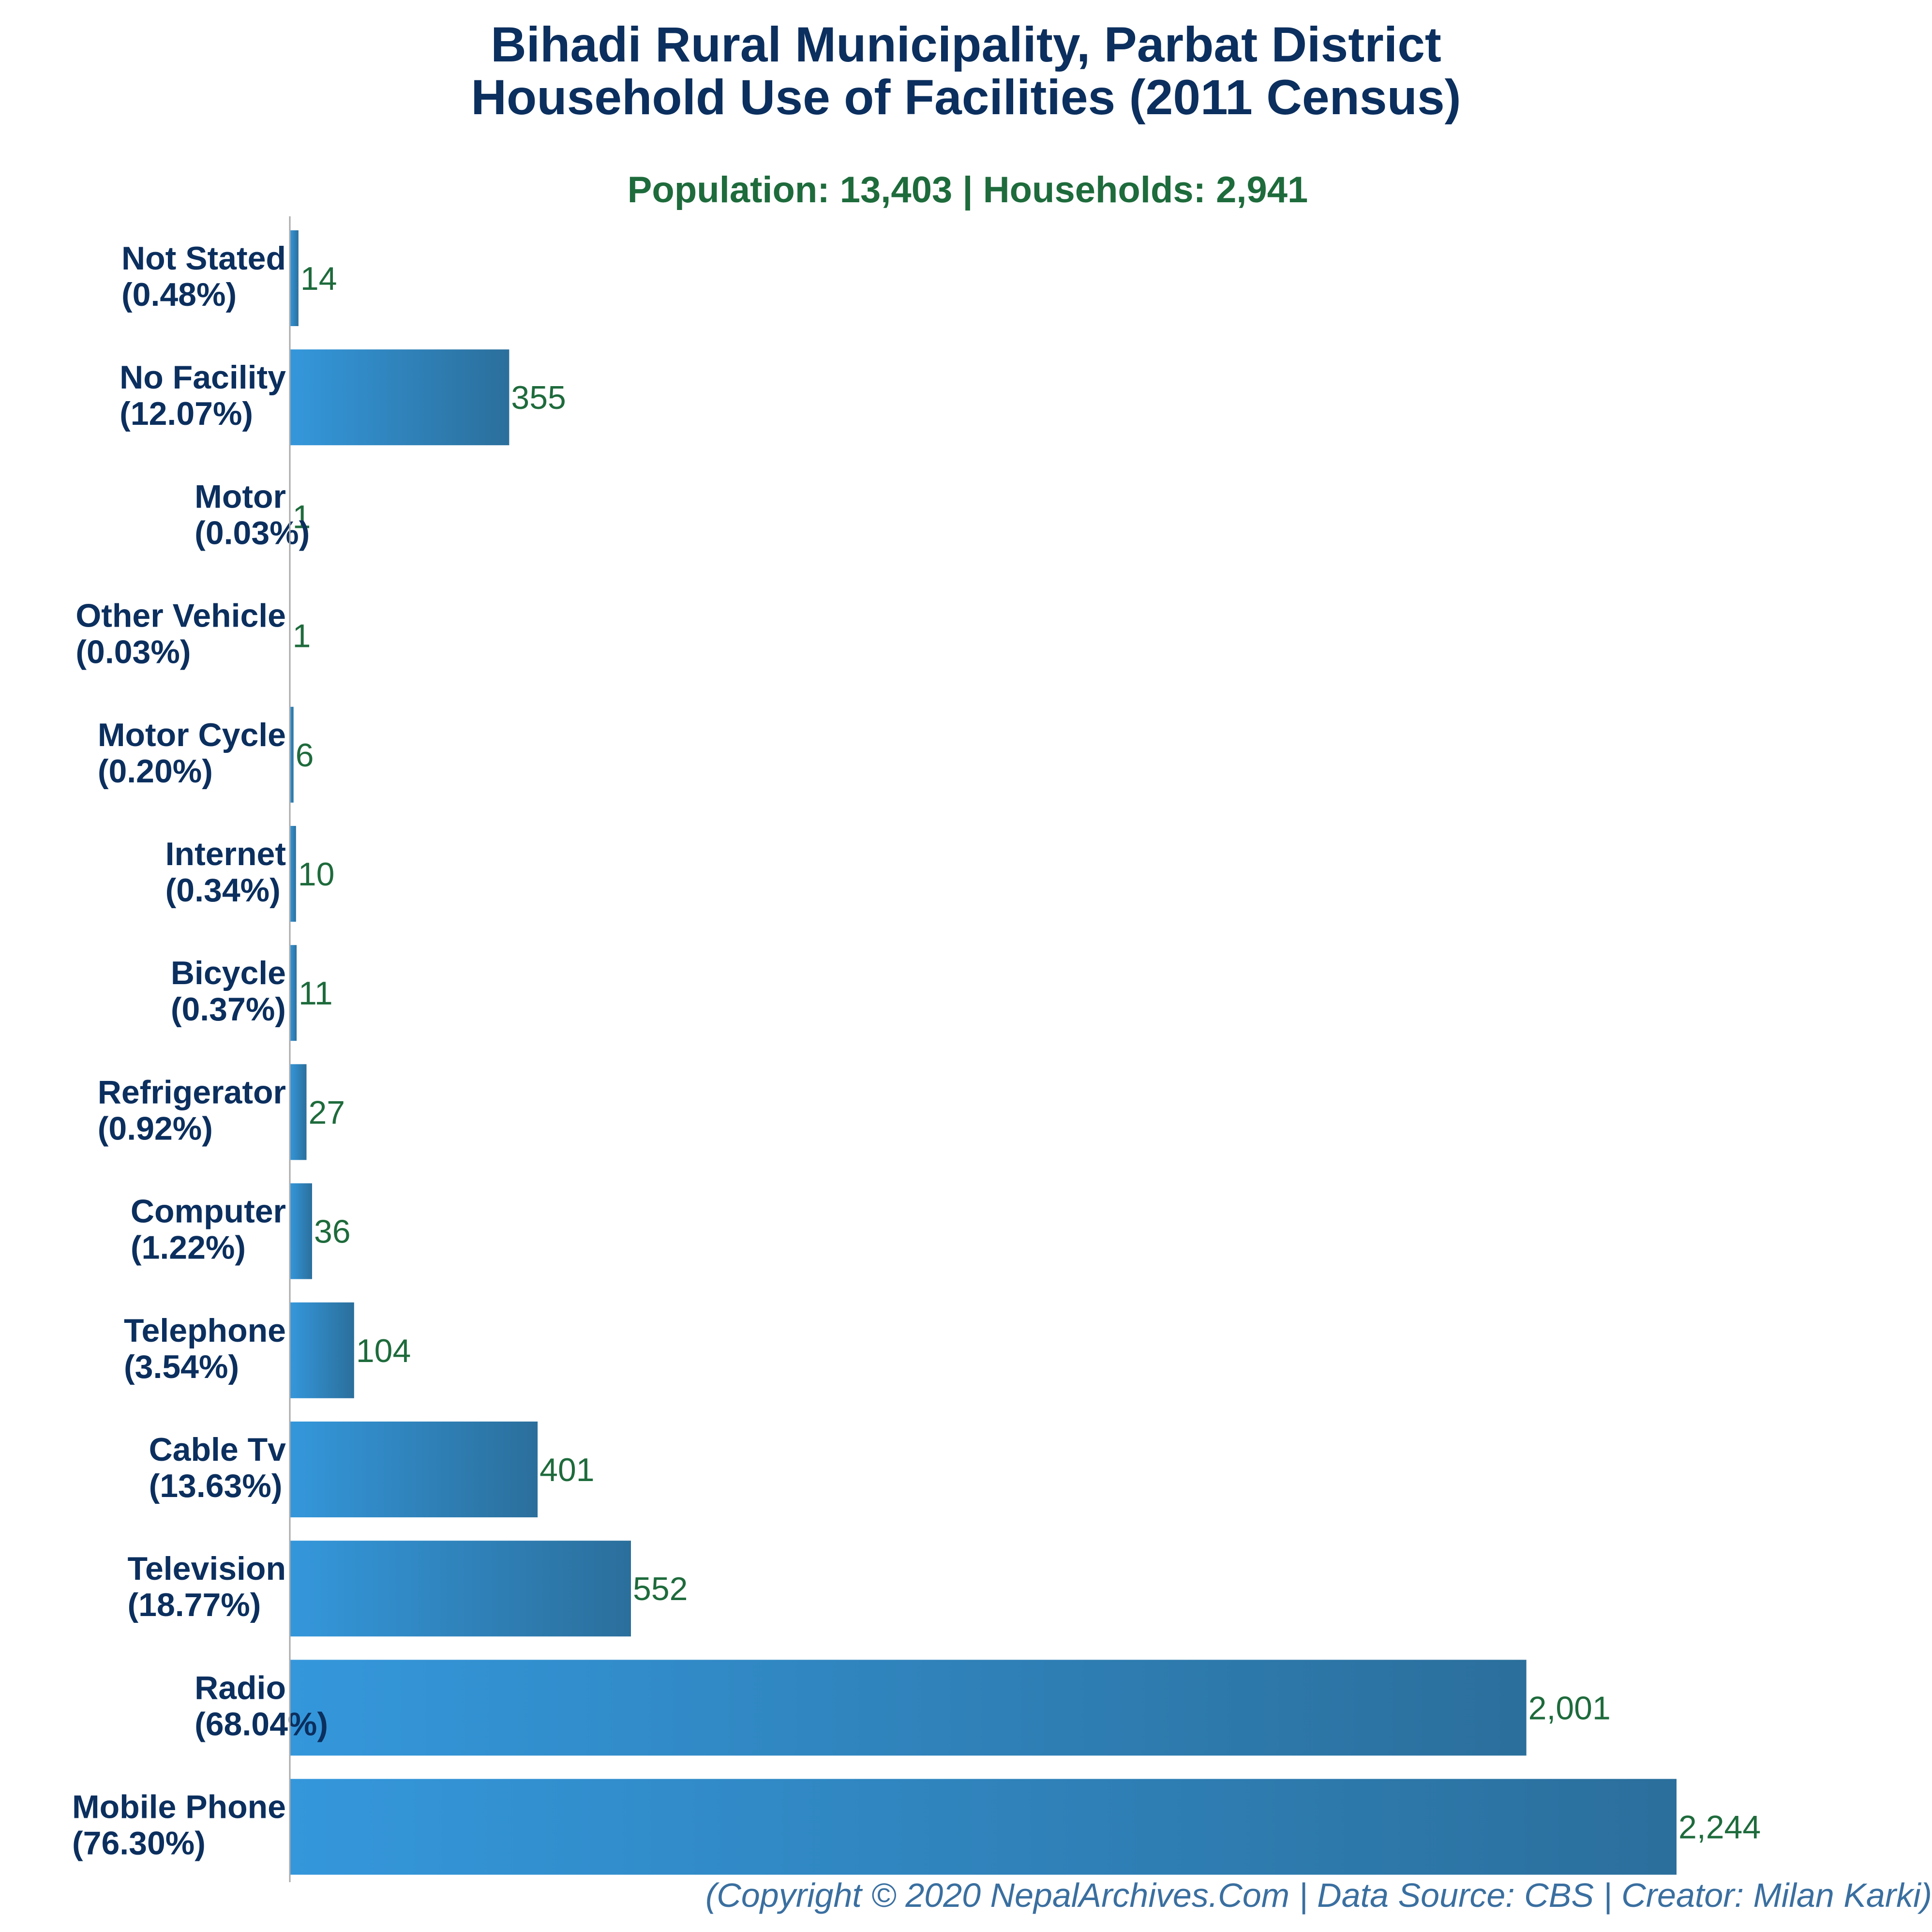  Describe the element at coordinates (302, 516) in the screenshot. I see `value-label-motor: 1` at that location.